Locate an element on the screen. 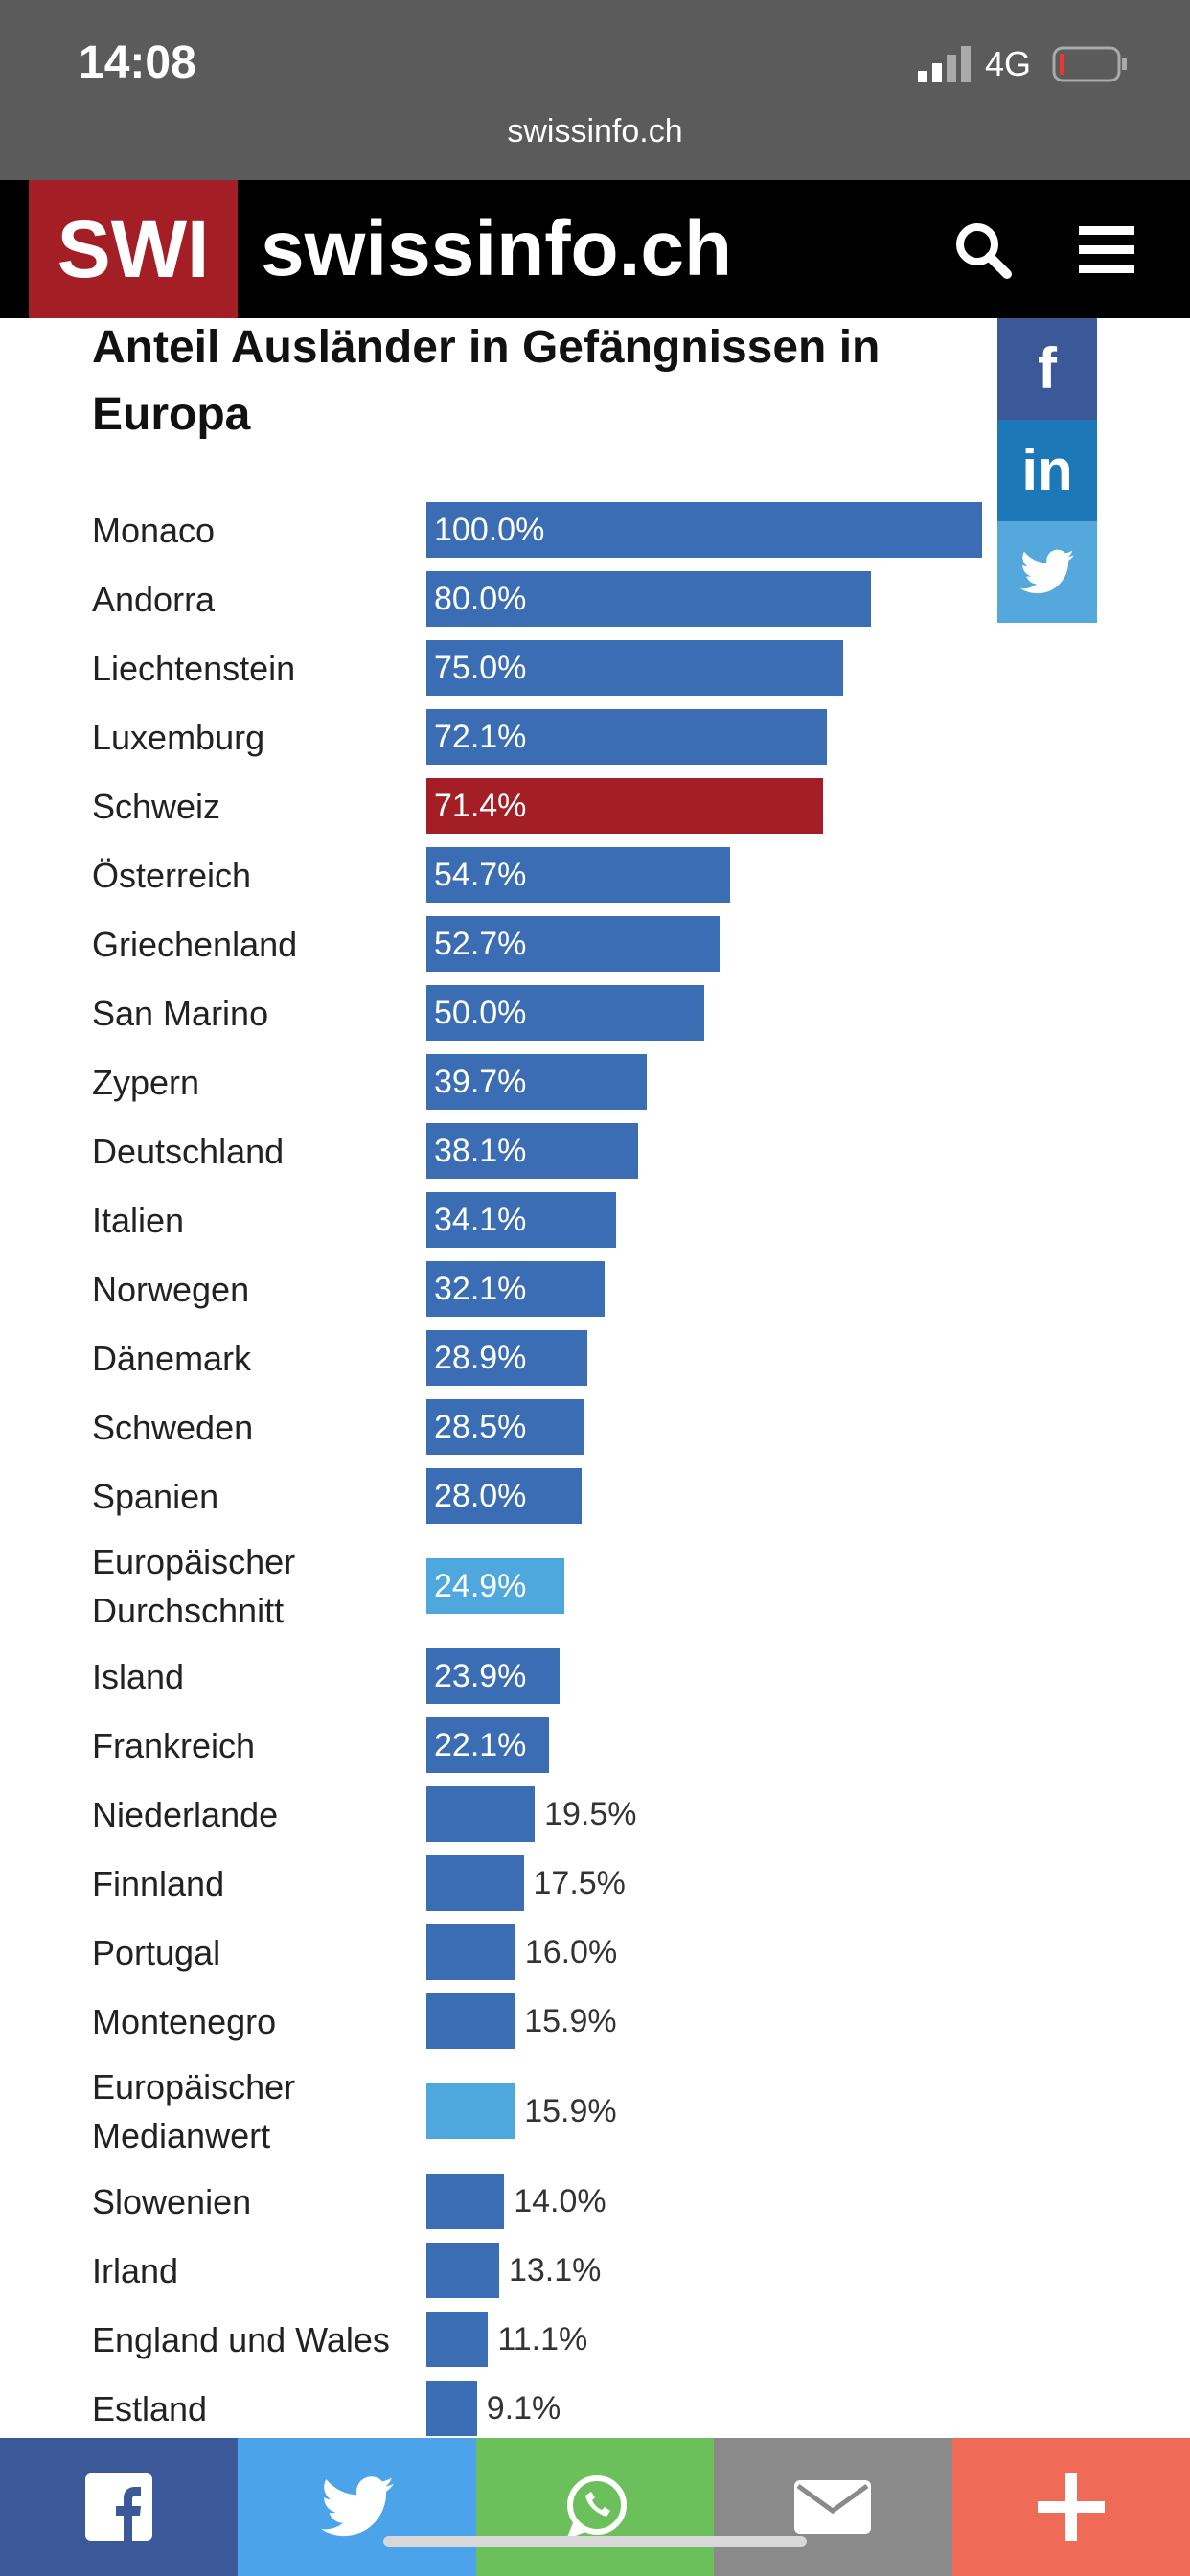 Image resolution: width=1190 pixels, height=2576 pixels. category-label: Frankreich is located at coordinates (174, 1745).